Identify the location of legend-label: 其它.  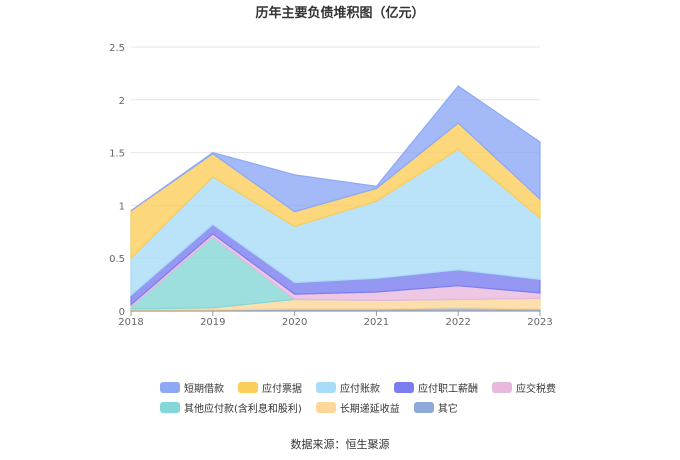
(447, 409).